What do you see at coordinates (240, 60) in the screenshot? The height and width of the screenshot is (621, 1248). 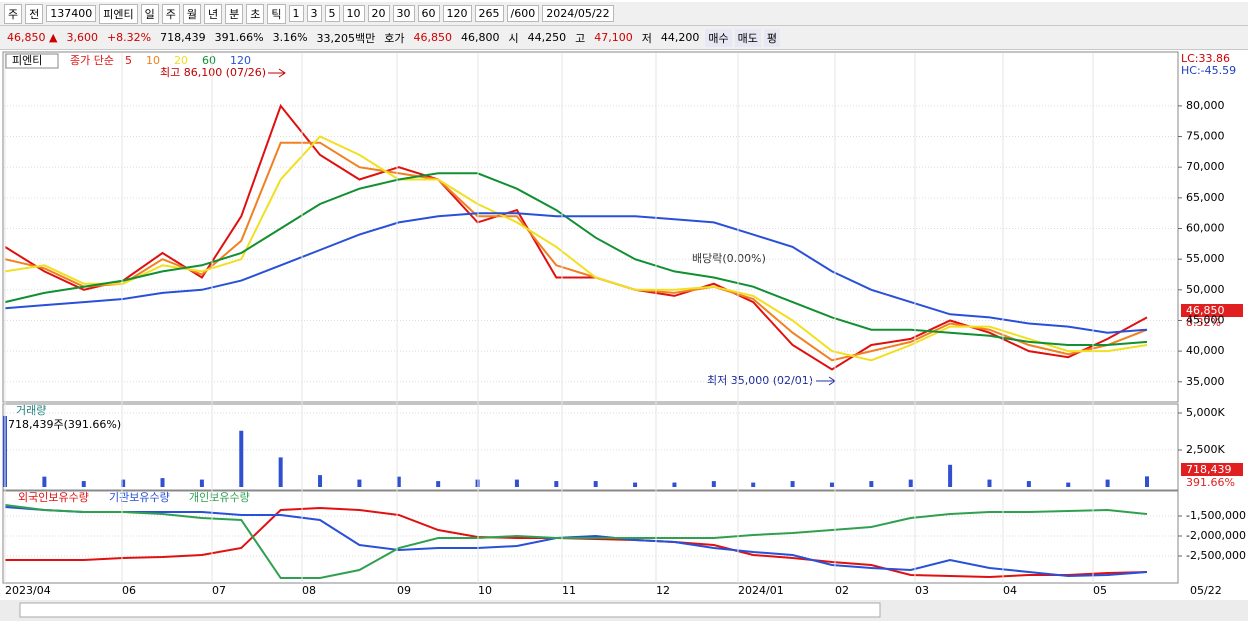 I see `legend-entry: 120` at bounding box center [240, 60].